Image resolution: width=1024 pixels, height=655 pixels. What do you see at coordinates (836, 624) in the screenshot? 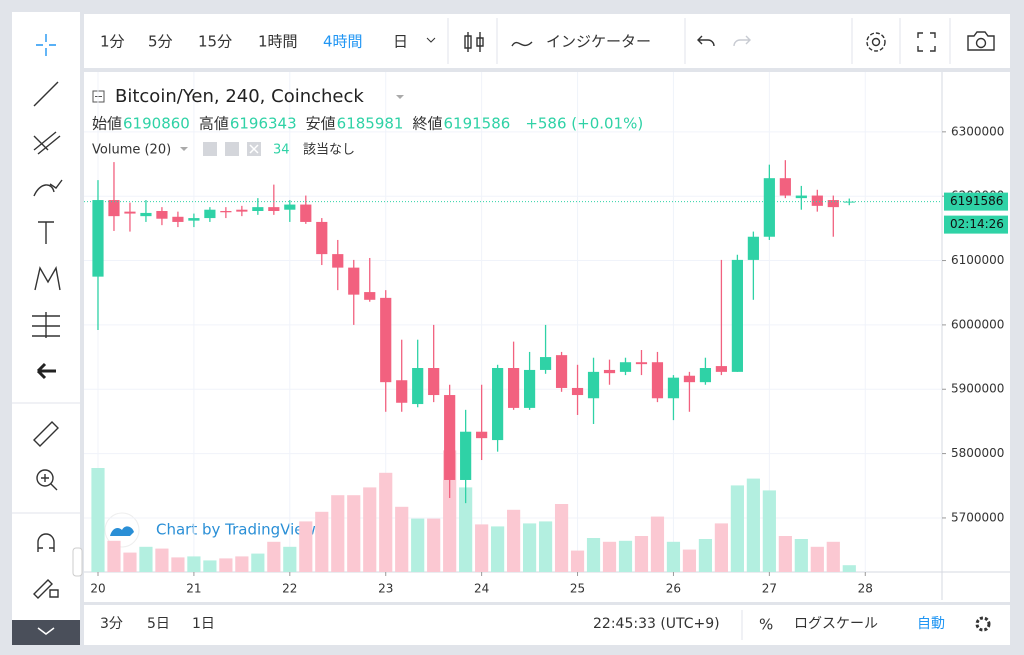
I see `log-scale-button: ログスケール` at bounding box center [836, 624].